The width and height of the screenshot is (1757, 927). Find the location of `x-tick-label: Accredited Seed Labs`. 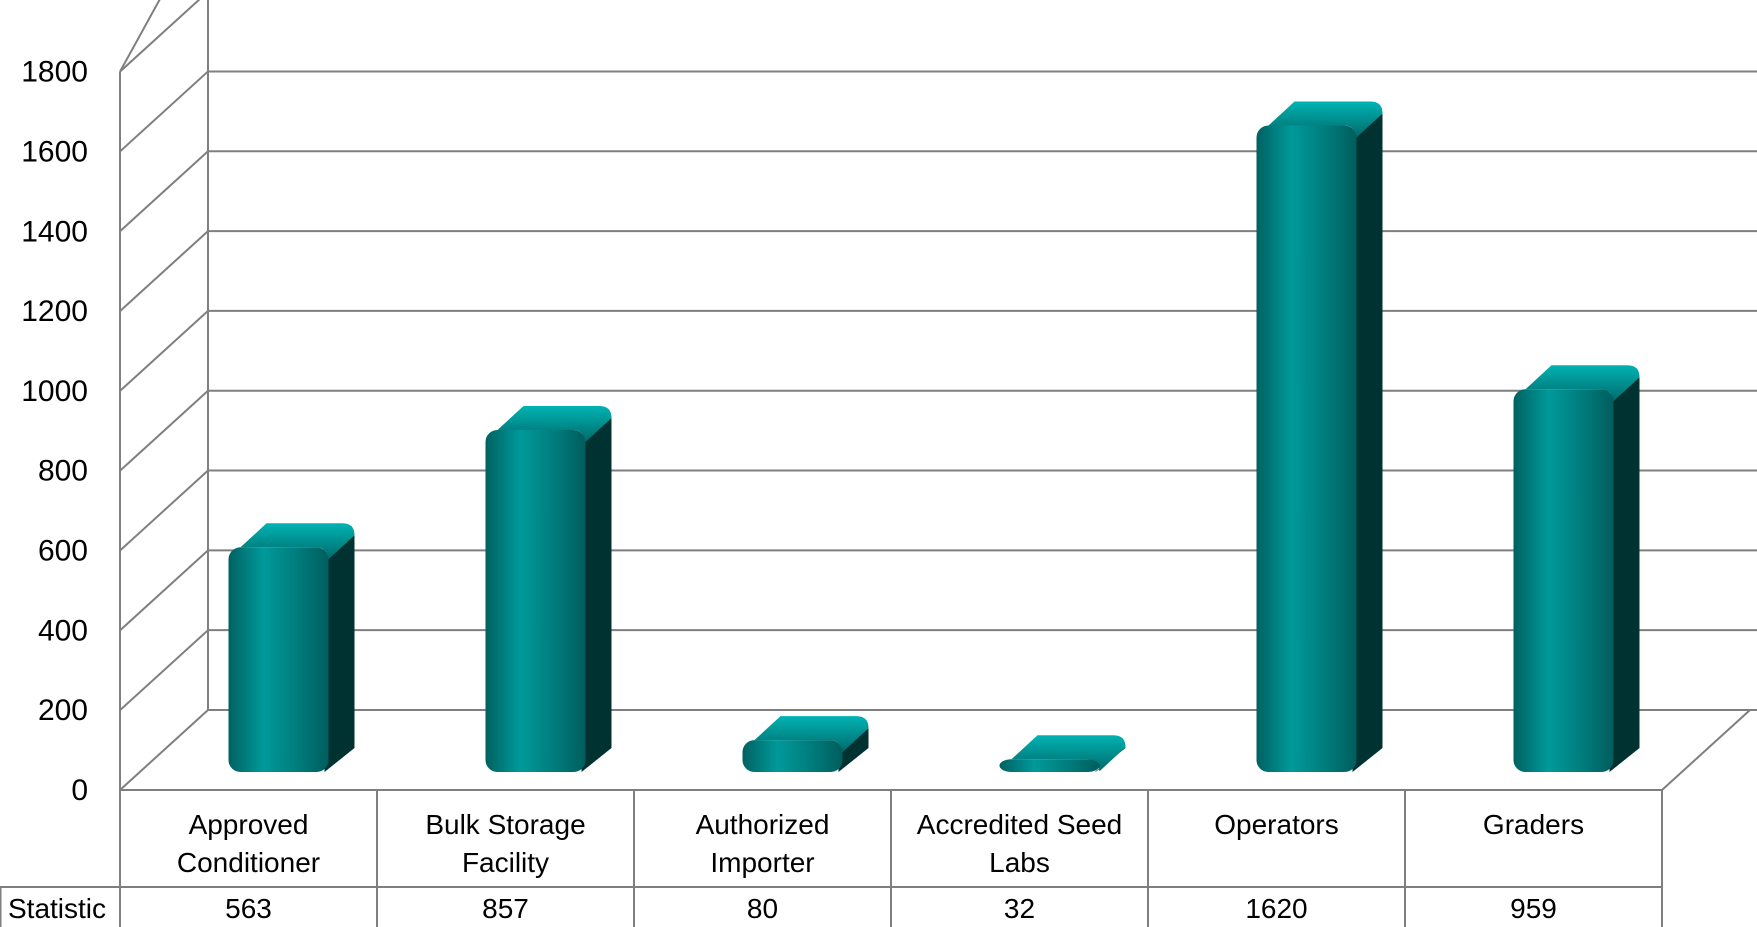

x-tick-label: Accredited Seed Labs is located at coordinates (1019, 843).